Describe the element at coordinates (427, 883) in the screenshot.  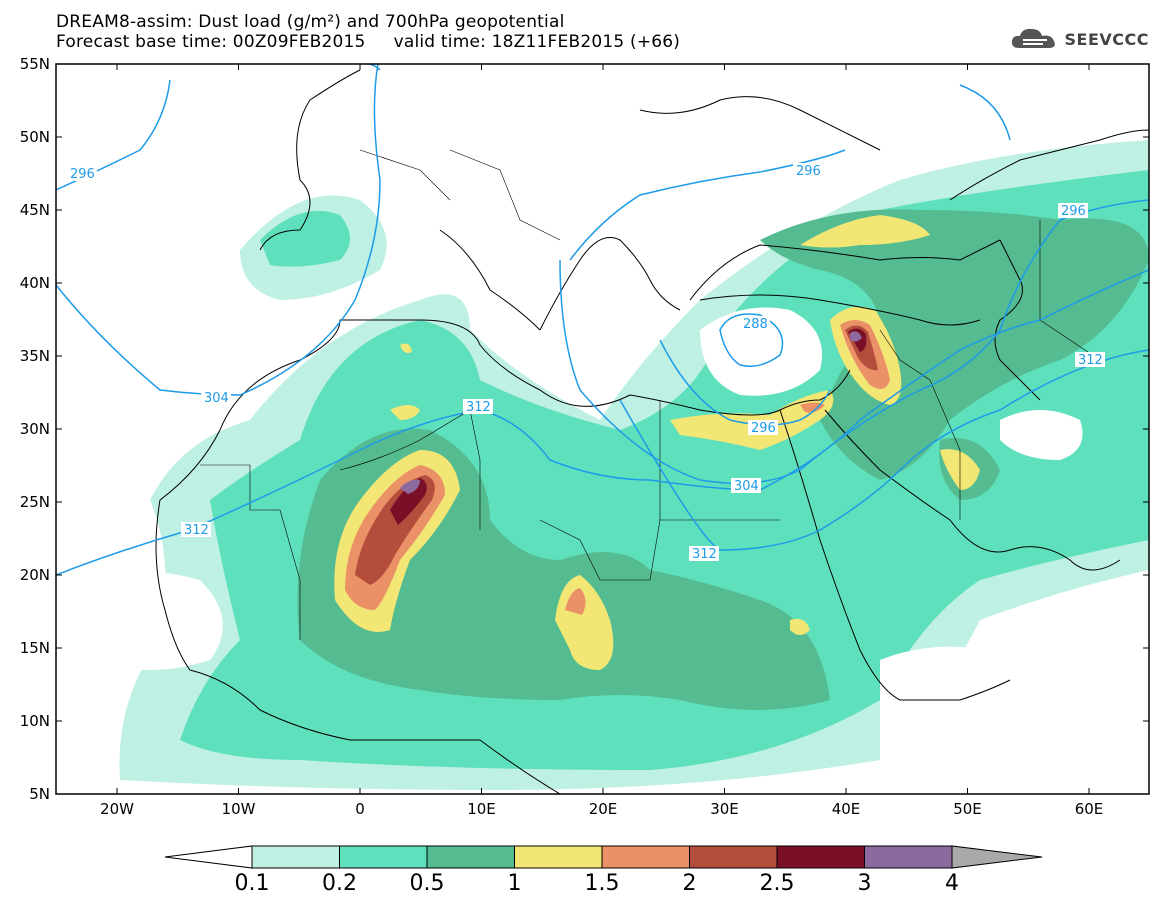
I see `colorbar-label: 0.5` at that location.